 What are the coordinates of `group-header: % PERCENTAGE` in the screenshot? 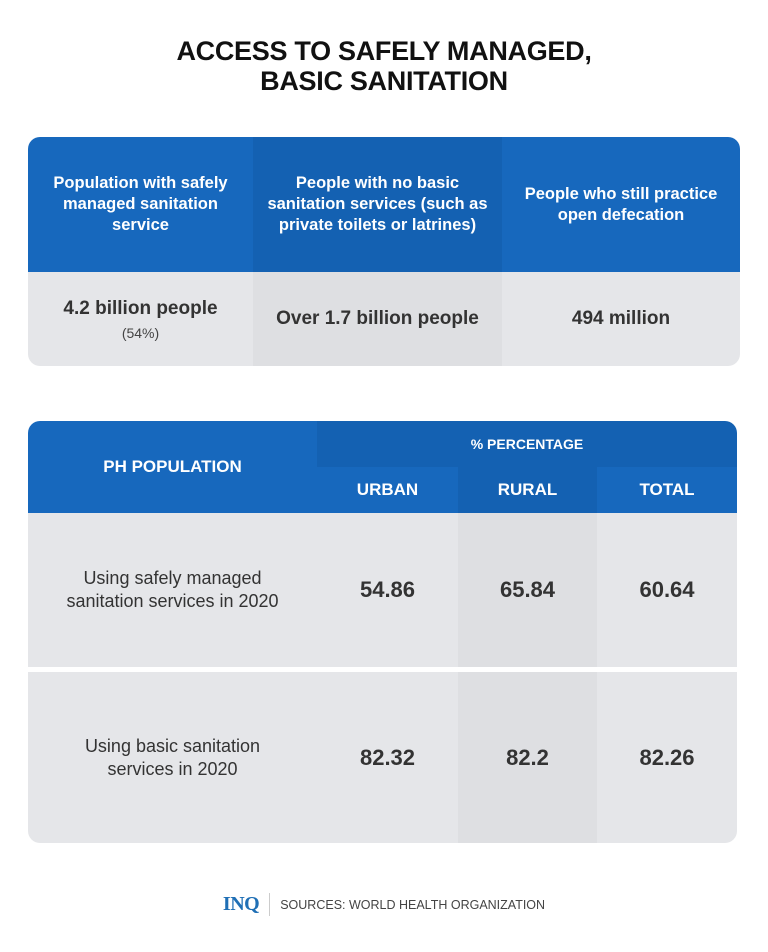 It's located at (527, 444).